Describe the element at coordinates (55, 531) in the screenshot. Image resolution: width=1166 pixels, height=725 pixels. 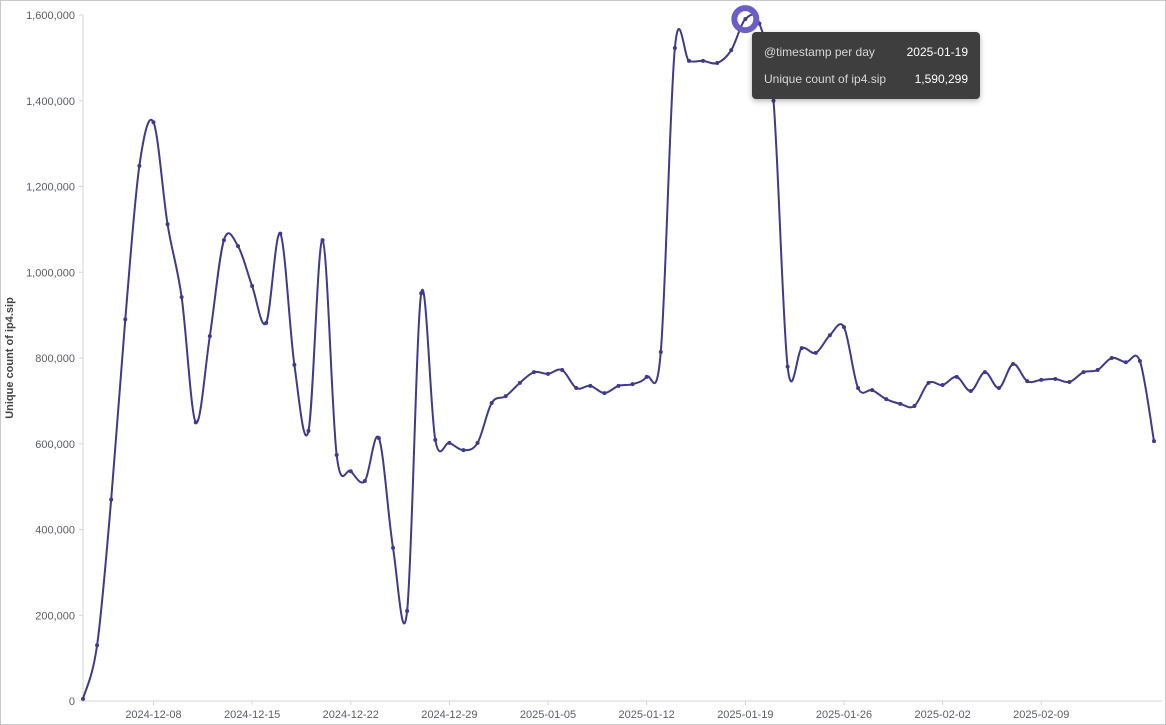
I see `y-tick-label: 400,000` at that location.